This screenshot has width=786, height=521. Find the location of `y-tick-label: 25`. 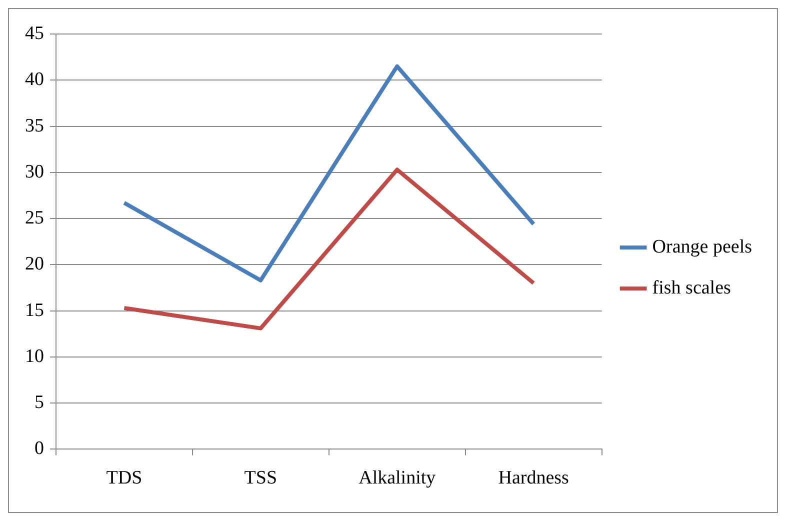

y-tick-label: 25 is located at coordinates (34, 218).